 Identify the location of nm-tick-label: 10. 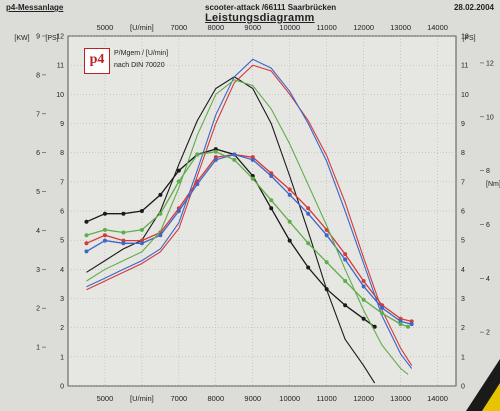
(490, 117).